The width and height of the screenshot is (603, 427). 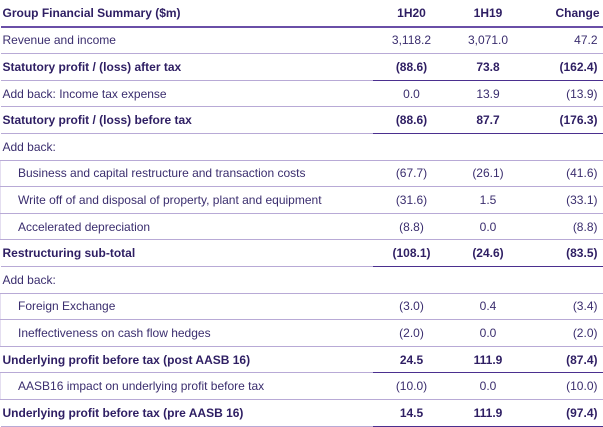 What do you see at coordinates (412, 226) in the screenshot?
I see `cell-1h20: (8.8)` at bounding box center [412, 226].